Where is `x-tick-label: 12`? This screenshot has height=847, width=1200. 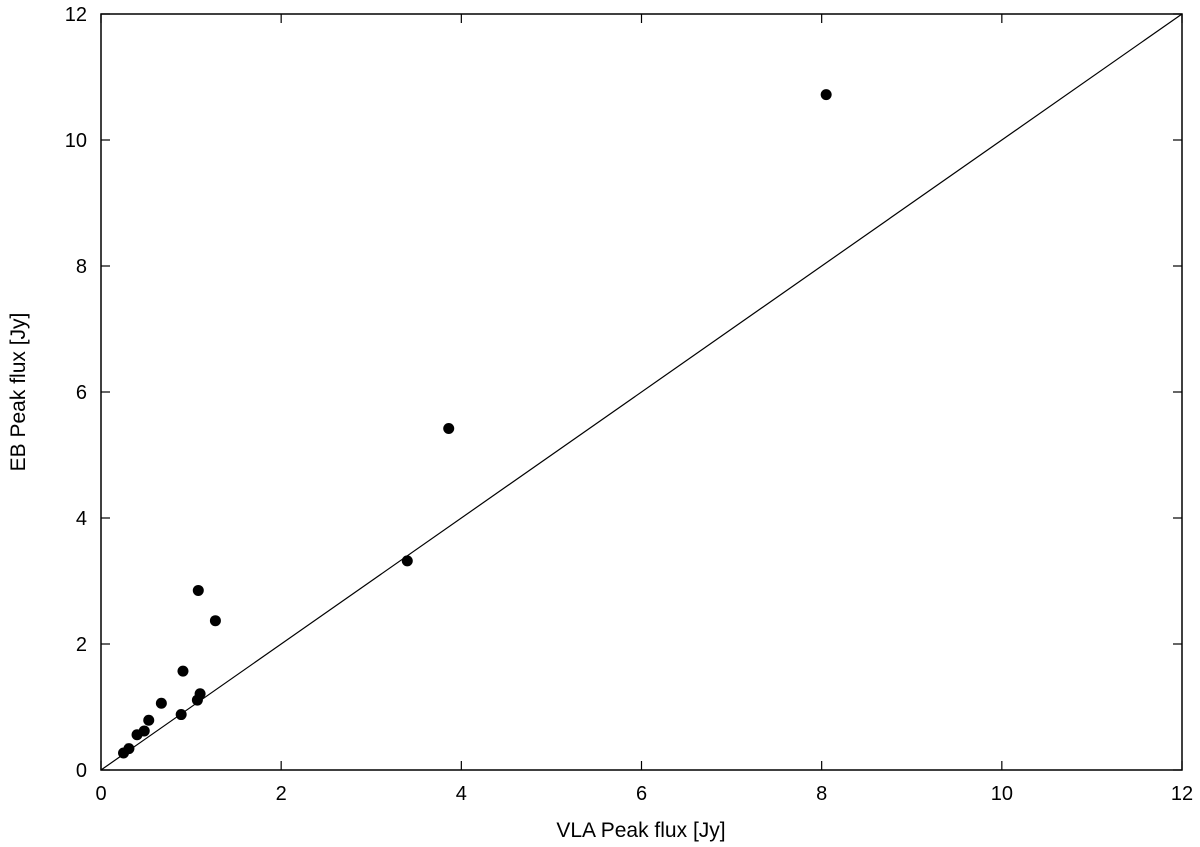 x-tick-label: 12 is located at coordinates (1182, 794).